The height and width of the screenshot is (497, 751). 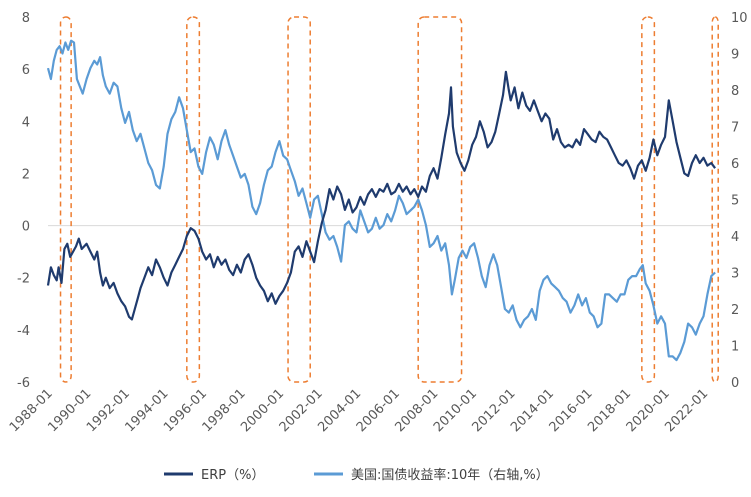 I want to click on right-tick-label: 3, so click(x=735, y=274).